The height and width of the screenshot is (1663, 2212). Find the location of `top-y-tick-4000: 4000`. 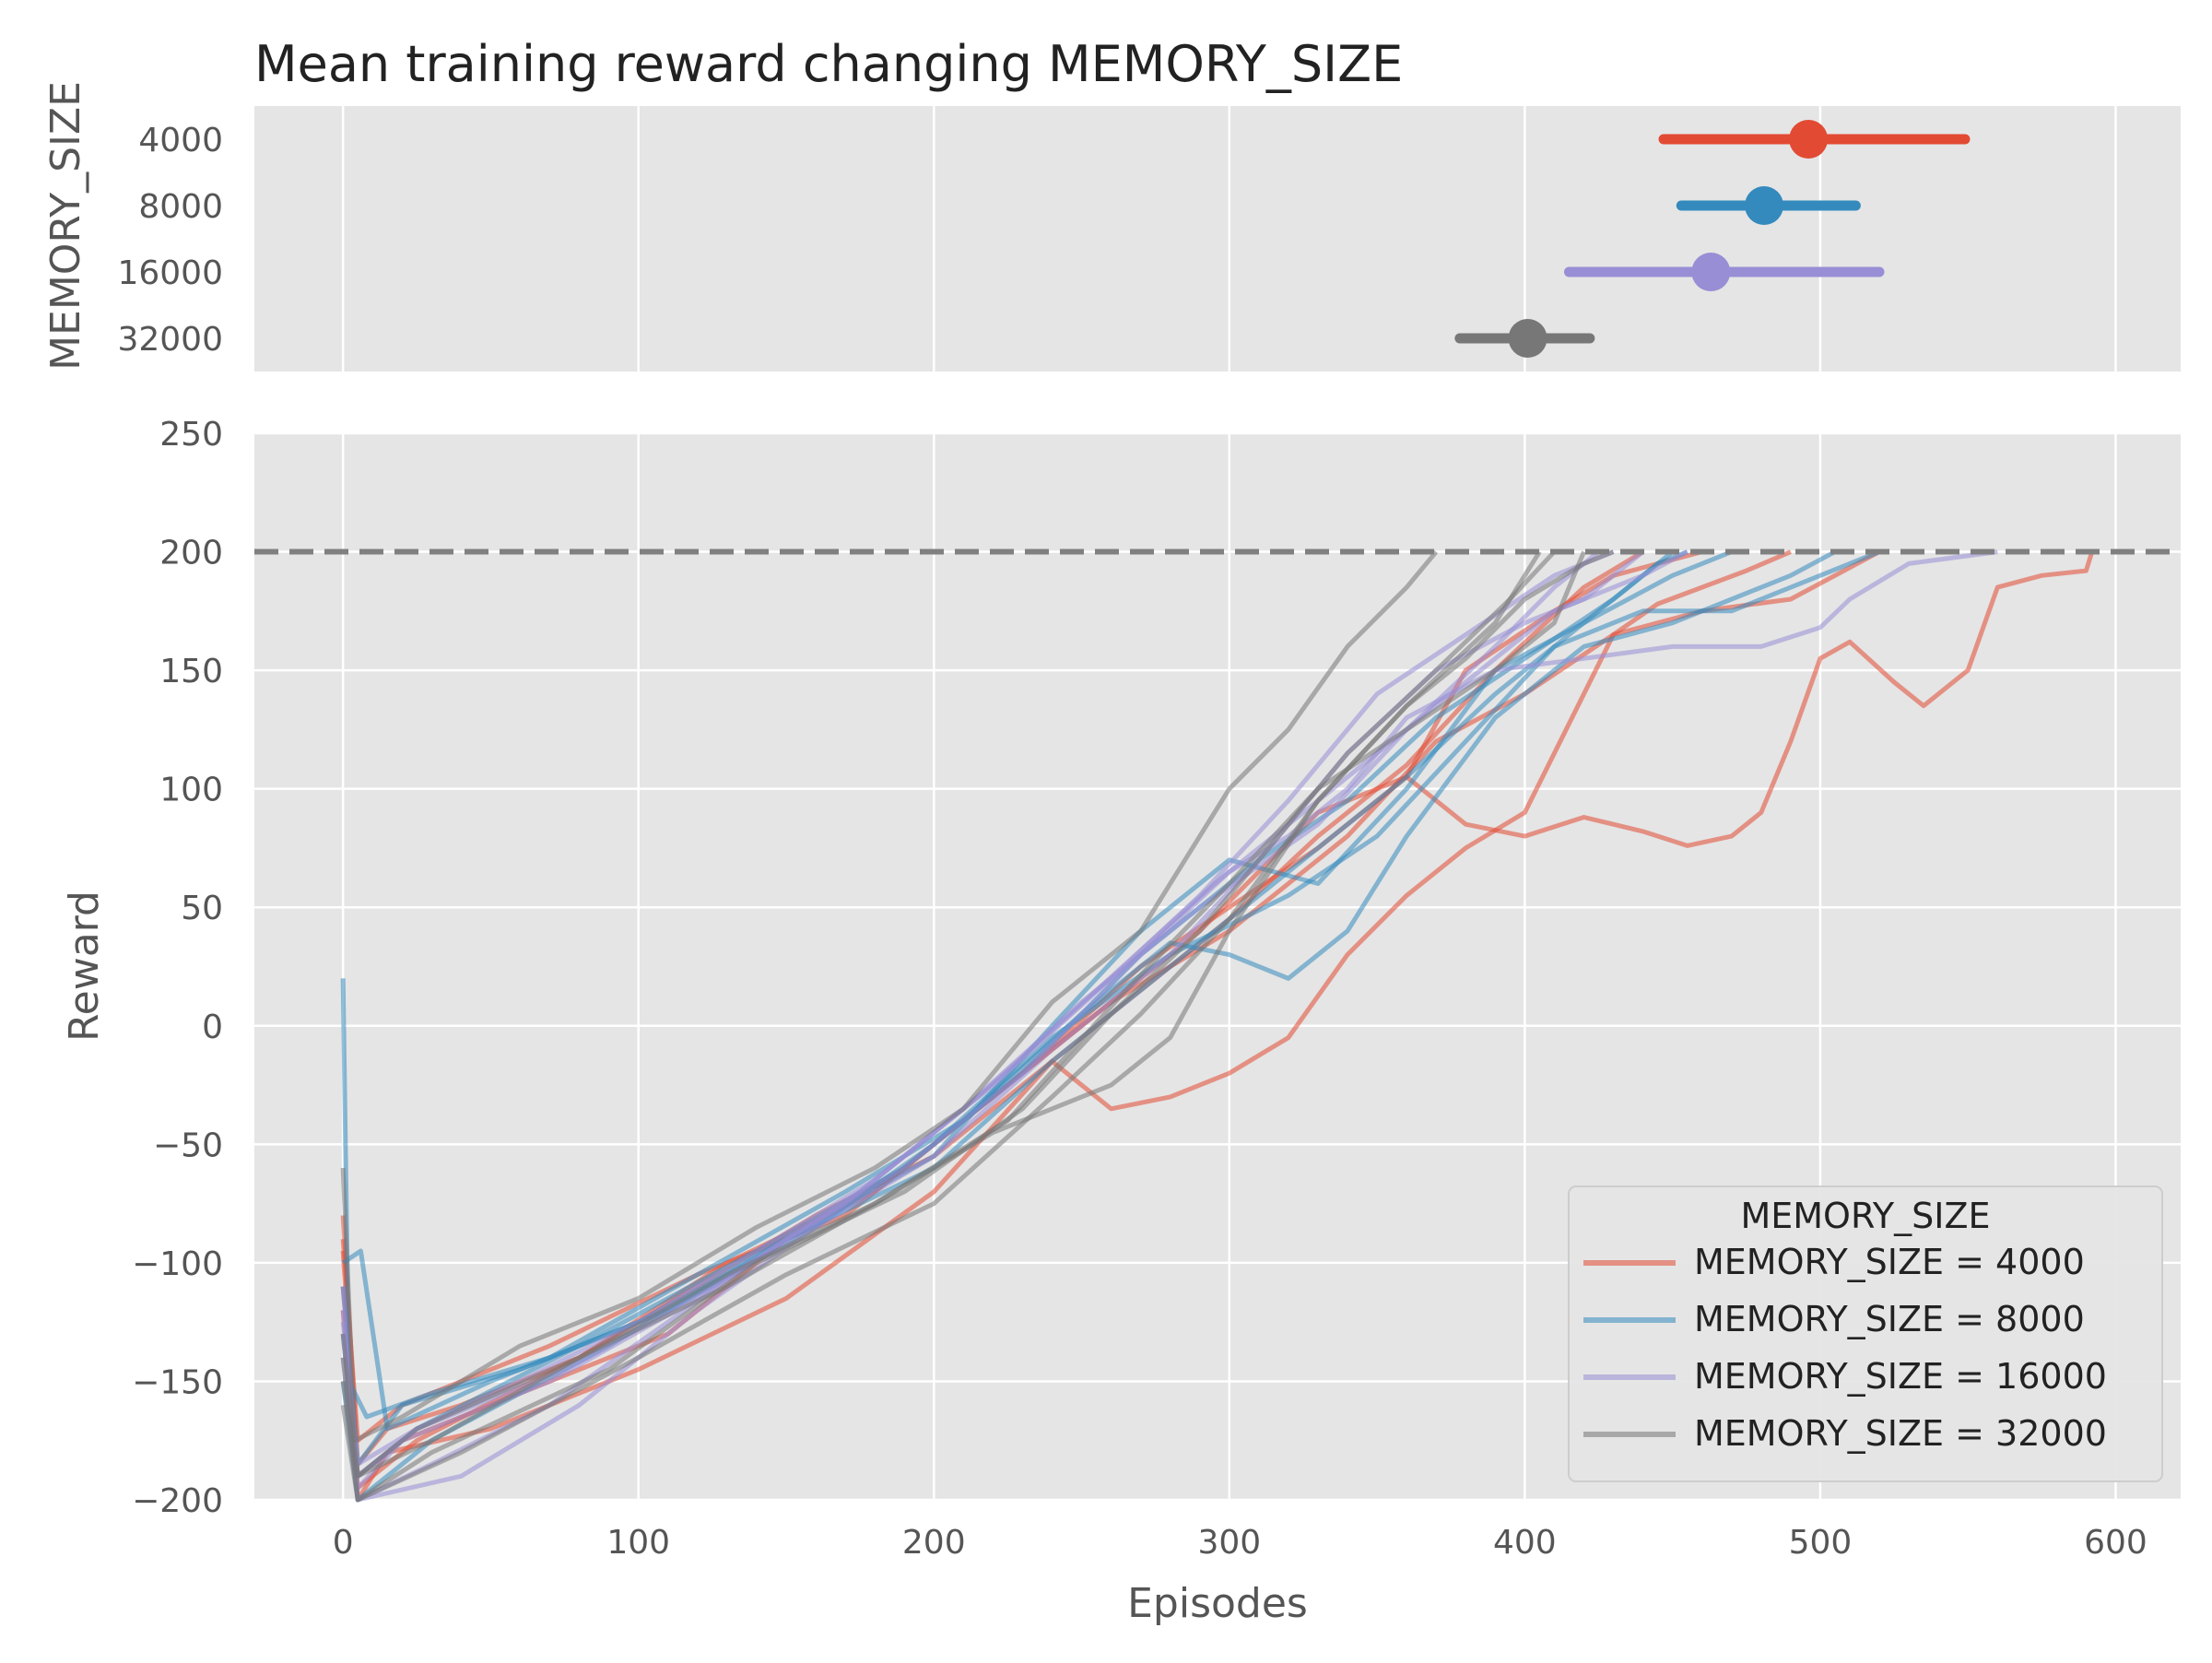

top-y-tick-4000: 4000 is located at coordinates (180, 140).